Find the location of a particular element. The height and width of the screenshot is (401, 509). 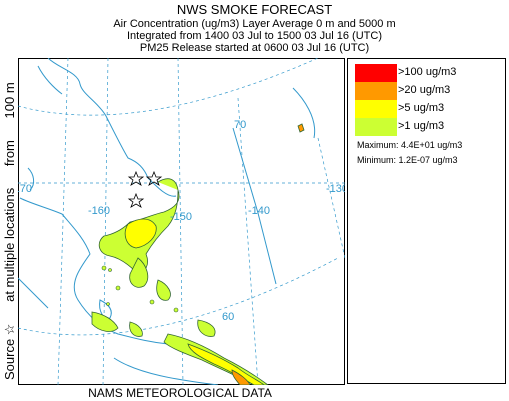

legend-label: >100 ug/m3 is located at coordinates (427, 72).